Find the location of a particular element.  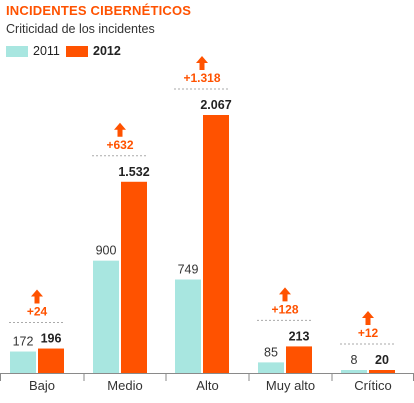

legend-swatch-2012 is located at coordinates (77, 51).